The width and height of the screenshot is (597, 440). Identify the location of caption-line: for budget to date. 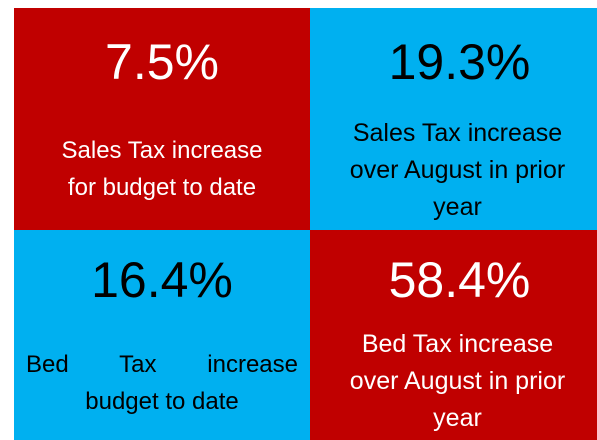
(162, 187).